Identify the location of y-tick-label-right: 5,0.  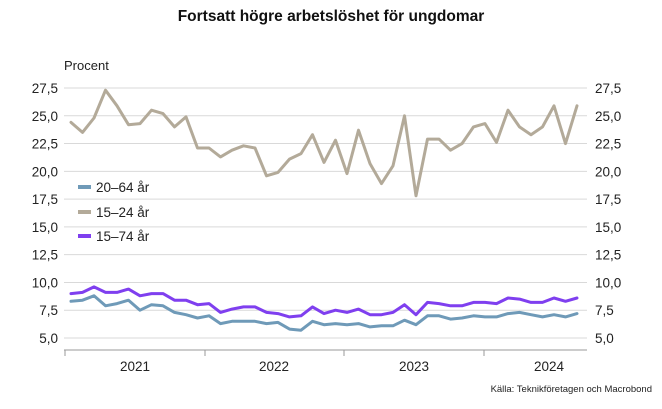
(604, 338).